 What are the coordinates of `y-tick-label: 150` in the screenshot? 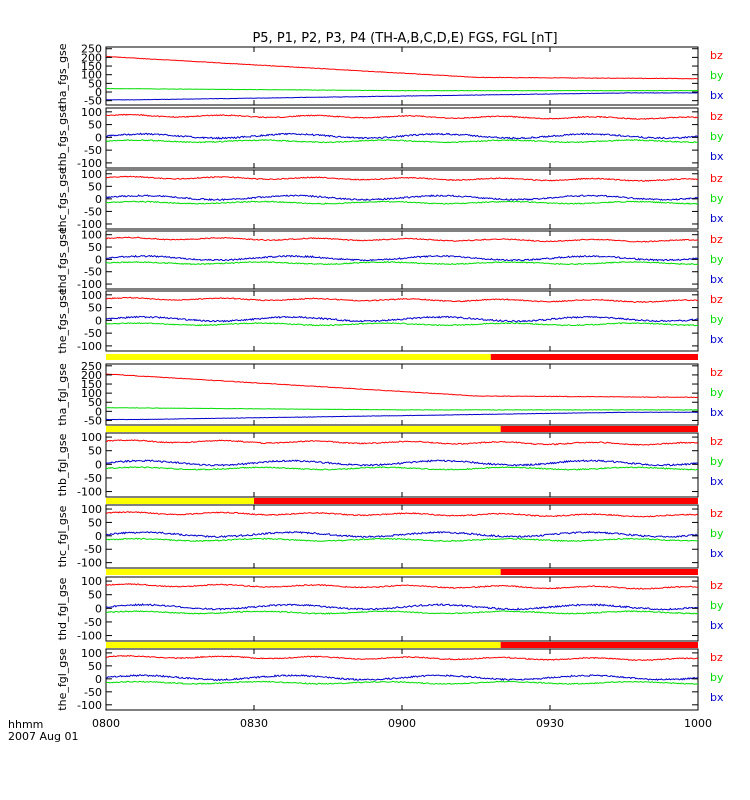 It's located at (91, 384).